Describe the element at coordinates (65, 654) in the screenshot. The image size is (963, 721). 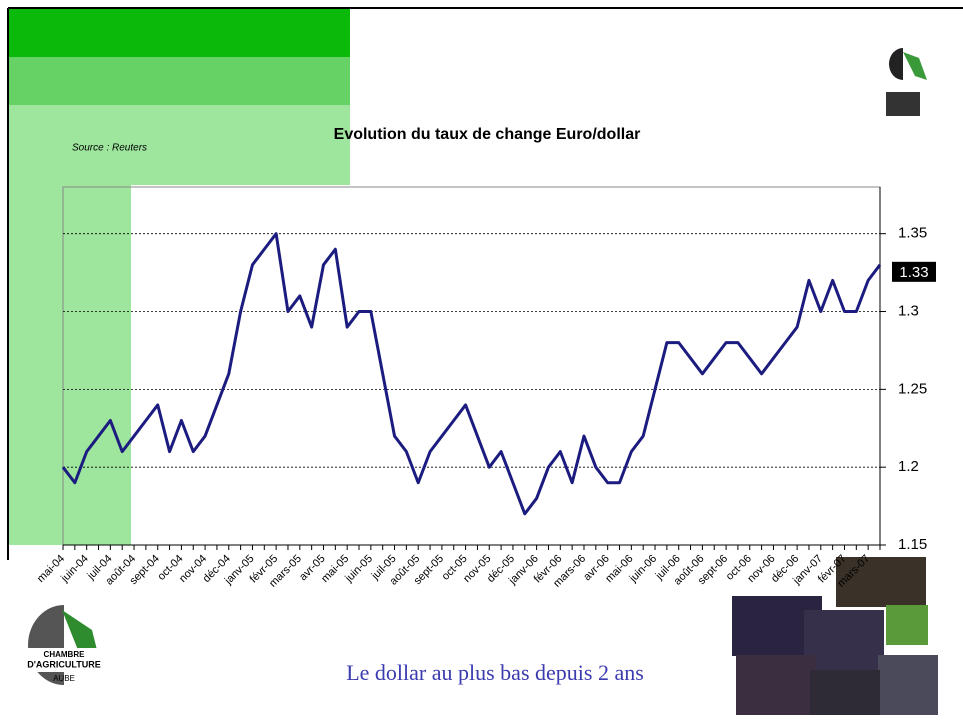
I see `logo-text: CHAMBRE` at that location.